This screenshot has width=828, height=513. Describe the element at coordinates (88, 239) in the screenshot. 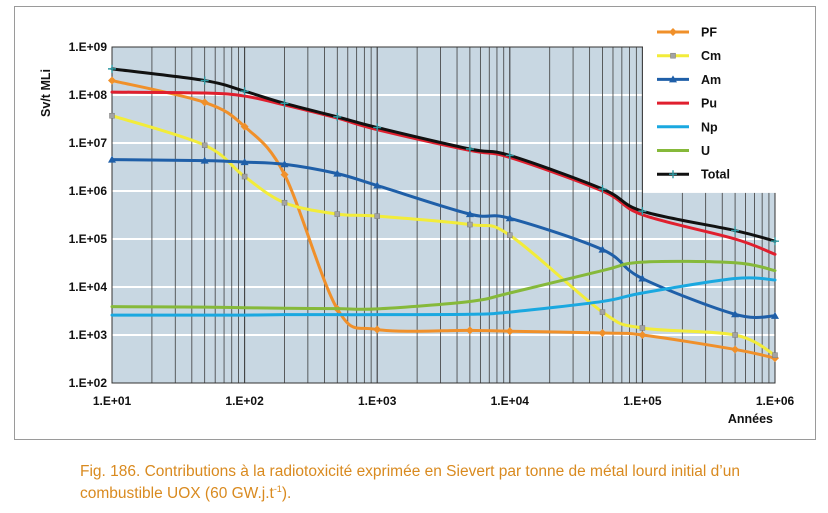

I see `y-tick-label: 1.E+05` at that location.